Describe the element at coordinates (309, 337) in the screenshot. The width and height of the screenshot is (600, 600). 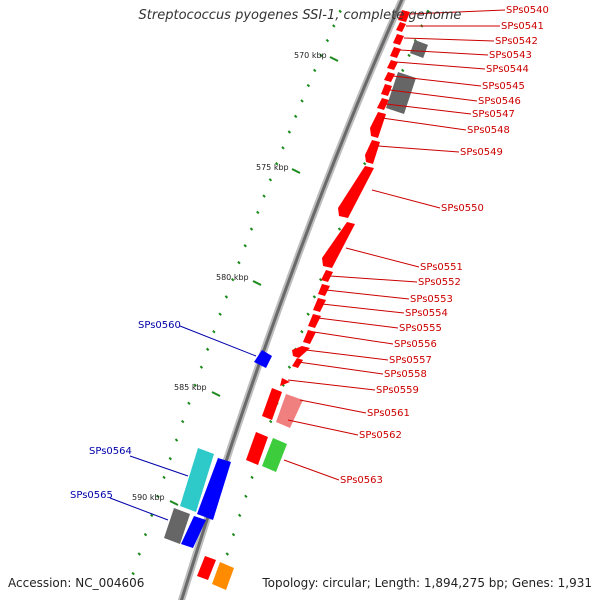
I see `gene-sps0556` at that location.